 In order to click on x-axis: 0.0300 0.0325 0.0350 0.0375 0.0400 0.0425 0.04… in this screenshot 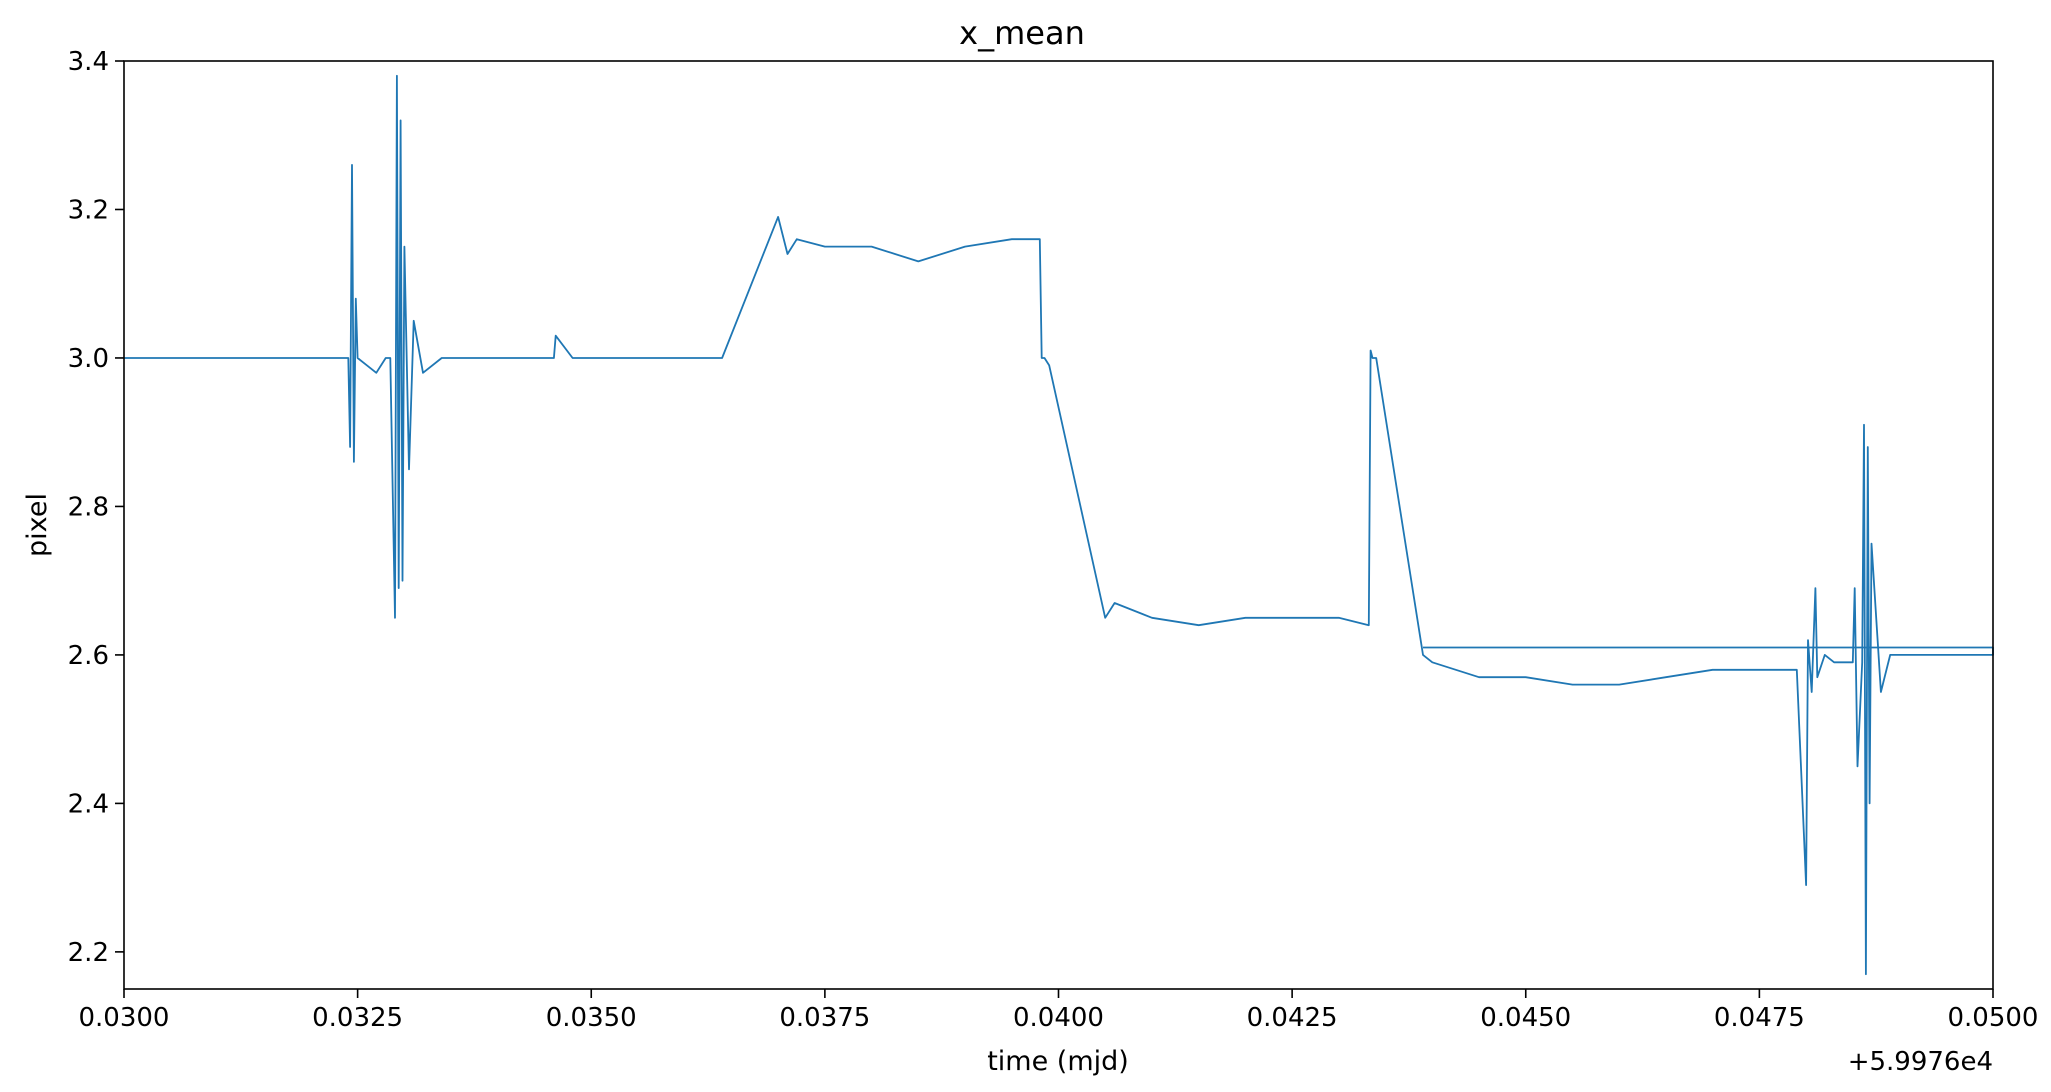, I will do `click(1059, 1011)`.